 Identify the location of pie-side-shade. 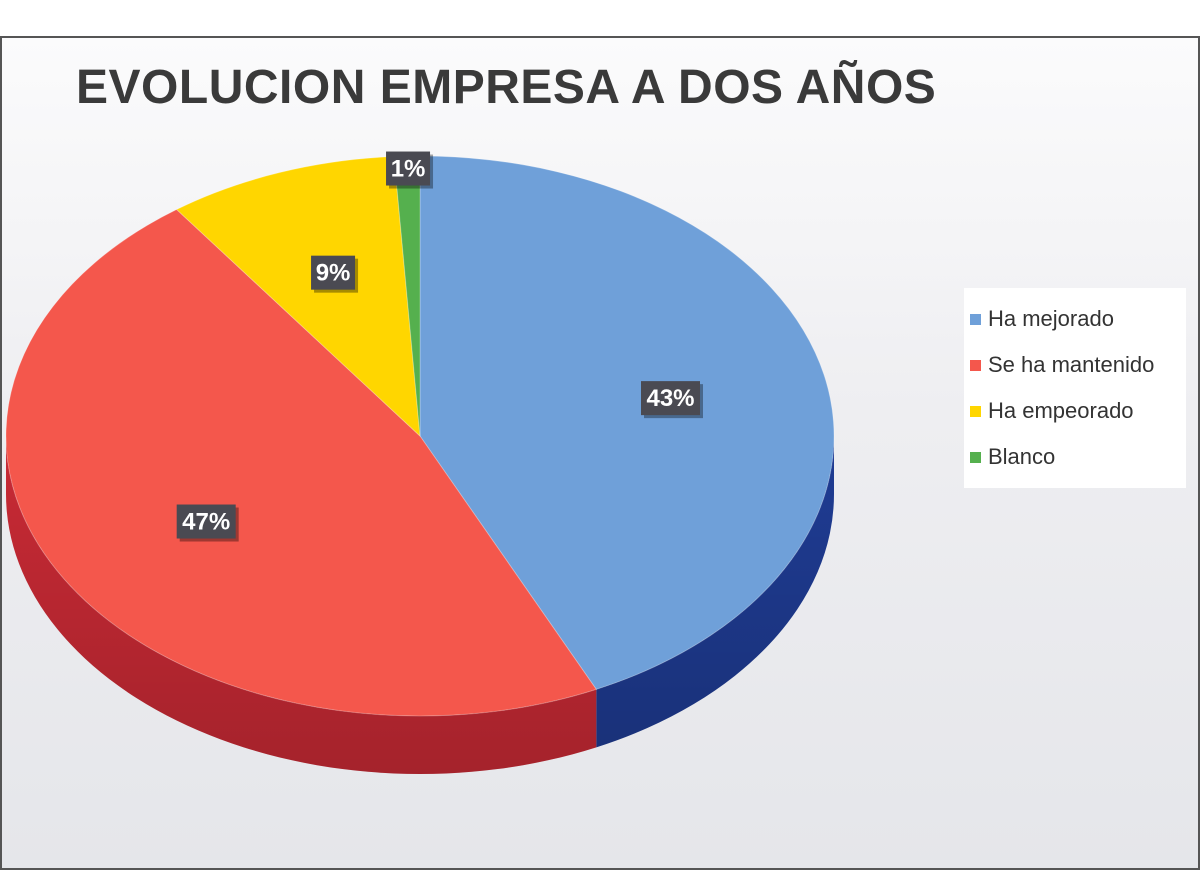
(715, 592).